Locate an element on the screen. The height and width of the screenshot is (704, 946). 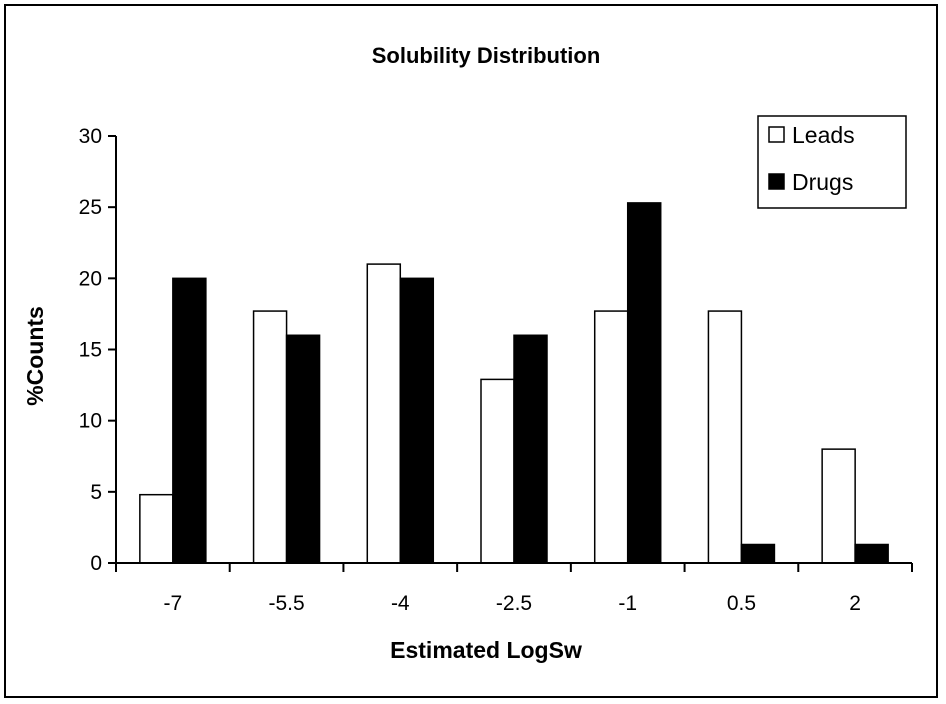
x-tick-label-6: 2 is located at coordinates (855, 603).